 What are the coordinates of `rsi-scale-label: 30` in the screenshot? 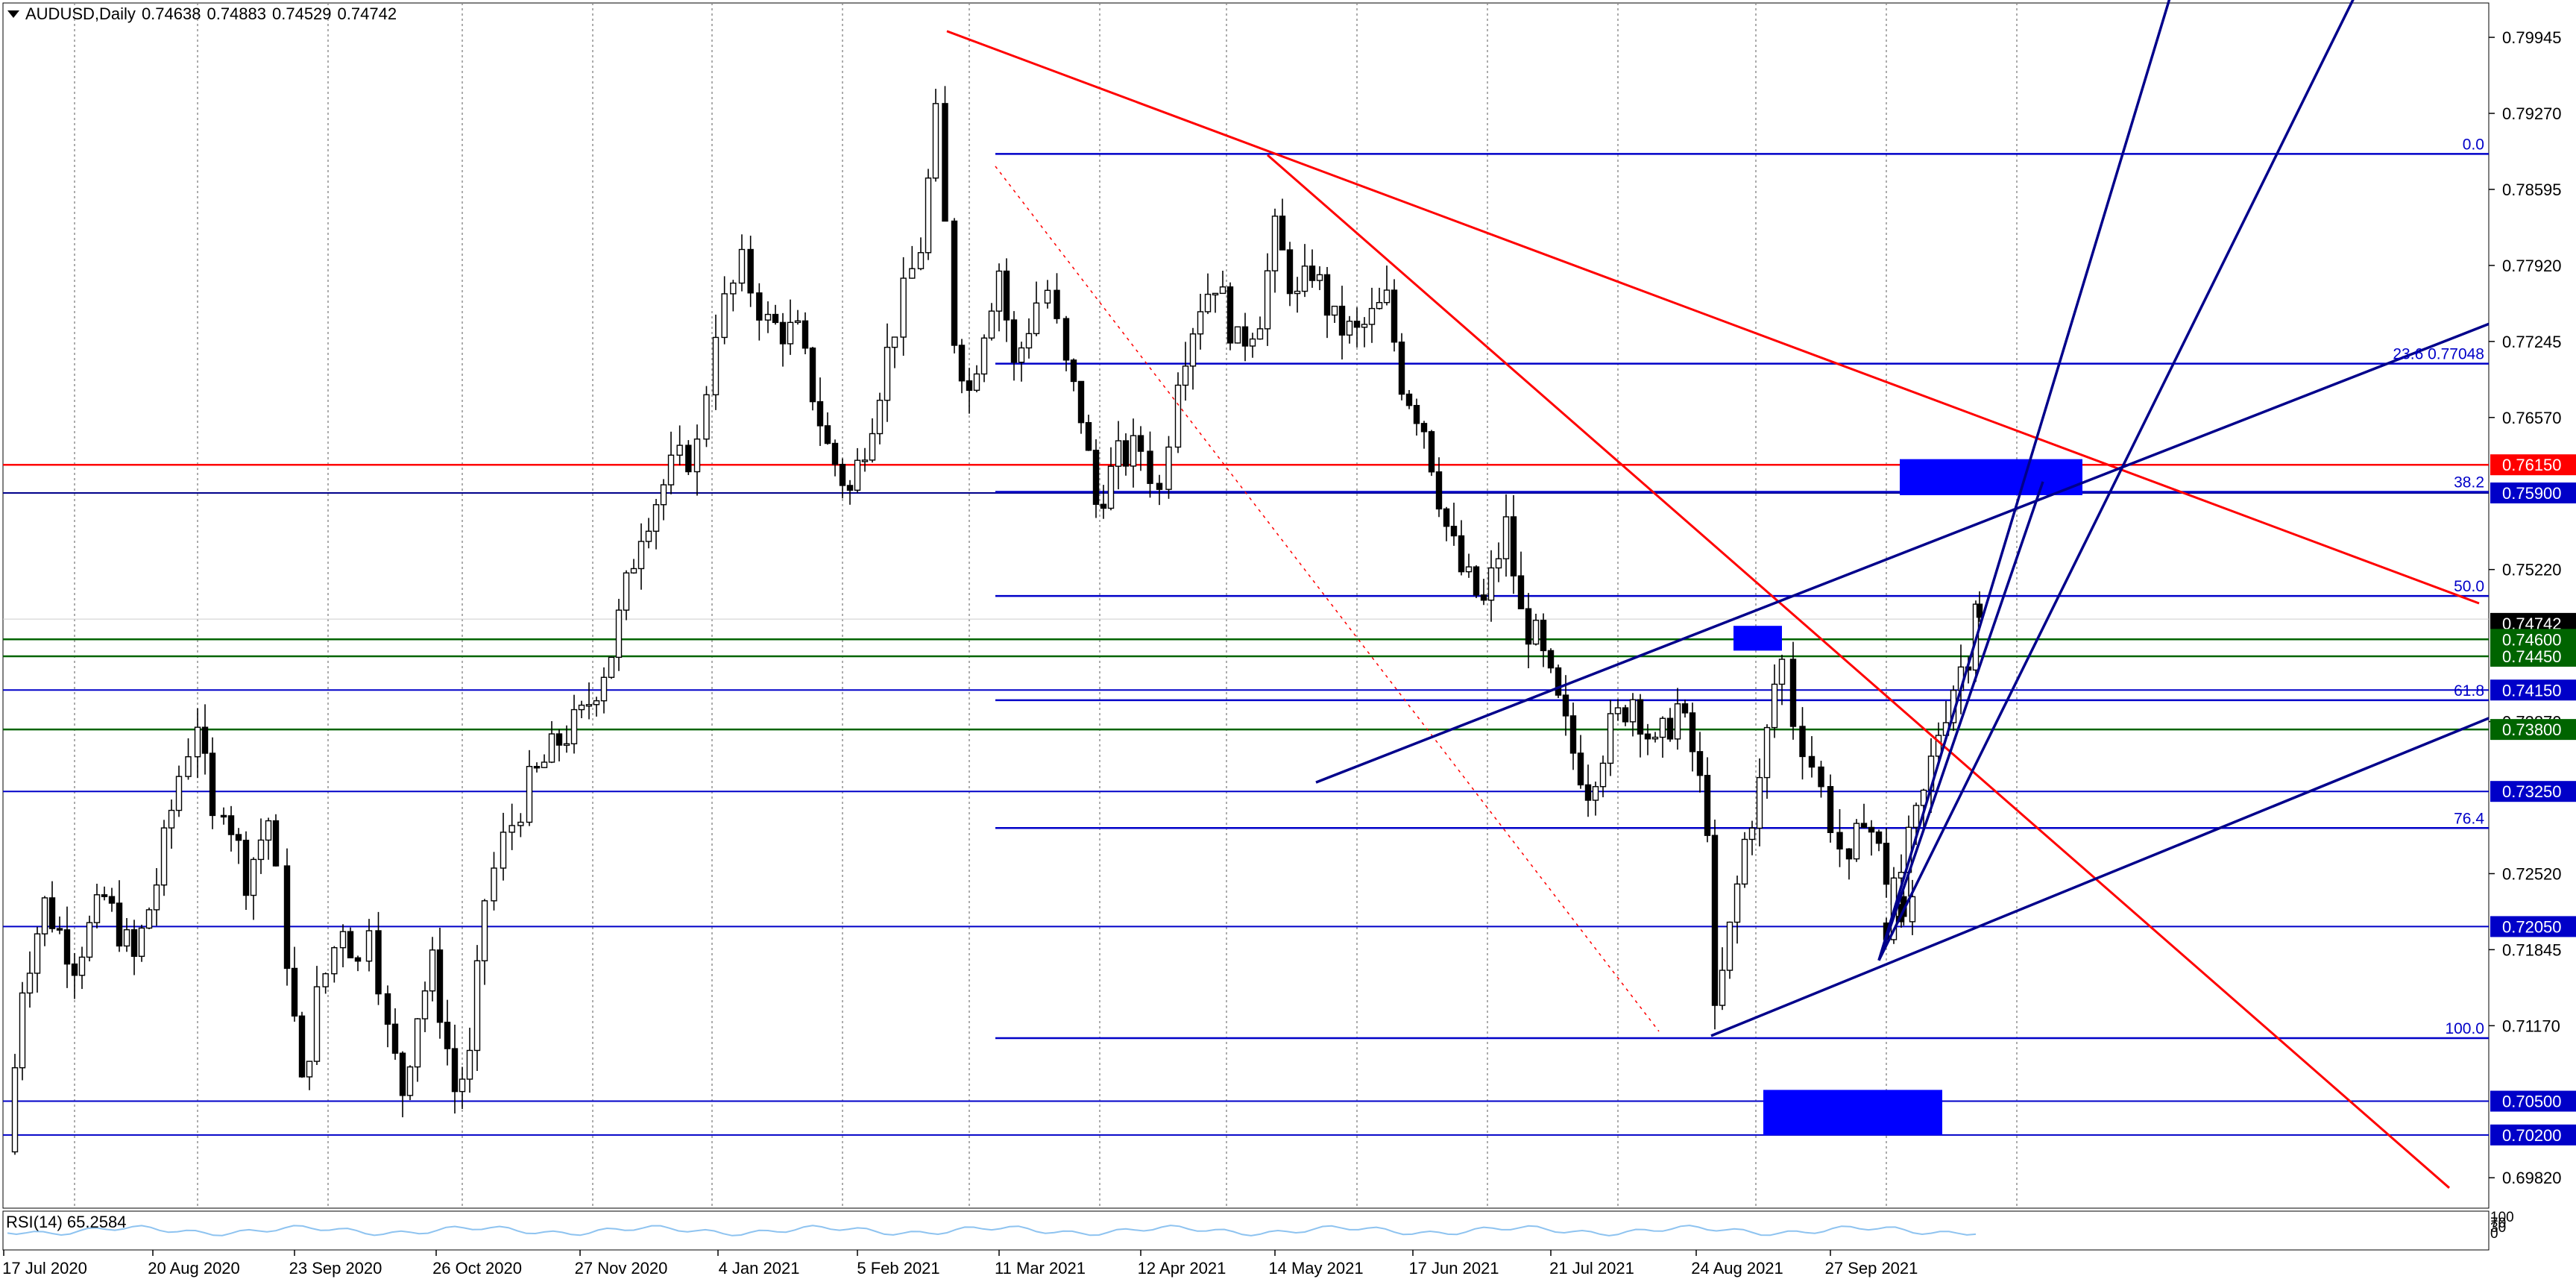 It's located at (2498, 1228).